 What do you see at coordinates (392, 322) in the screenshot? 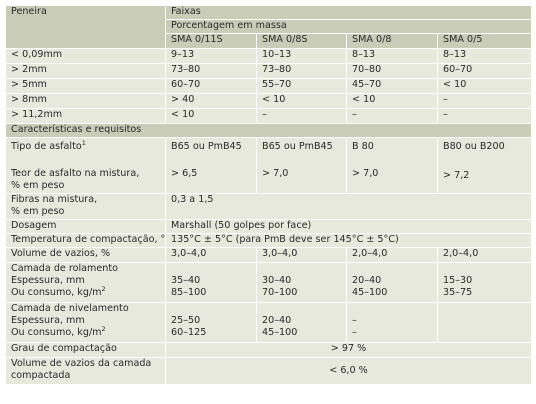
I see `nivelamento-cell: – –` at bounding box center [392, 322].